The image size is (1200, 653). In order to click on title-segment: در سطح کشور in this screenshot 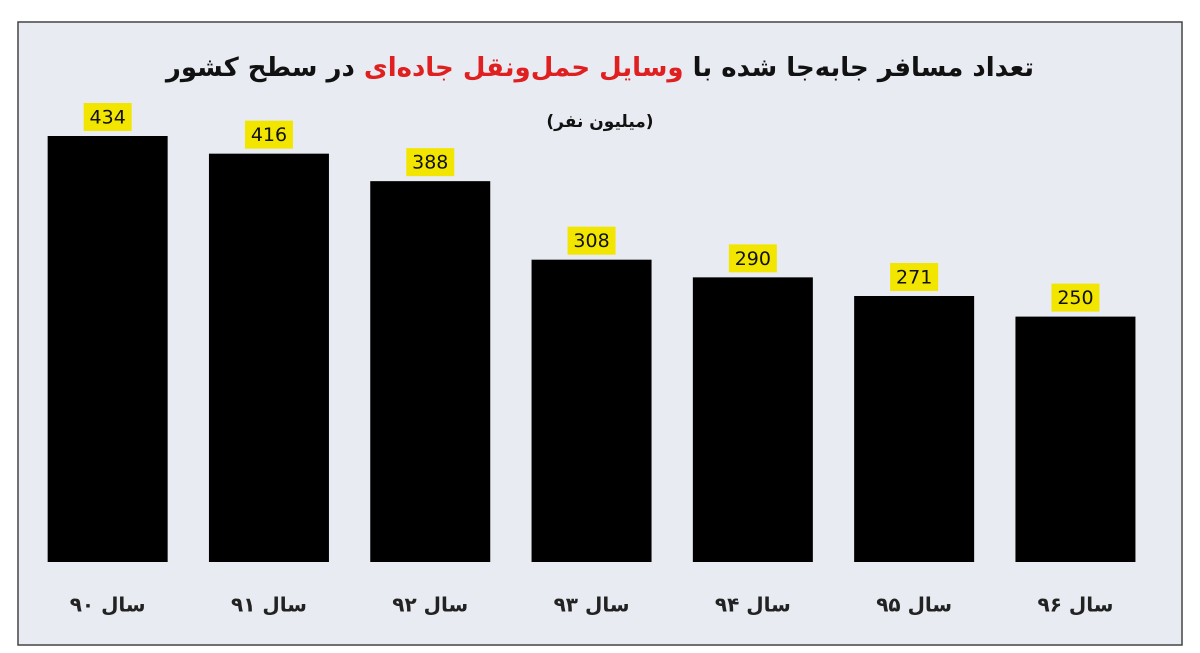, I will do `click(259, 68)`.